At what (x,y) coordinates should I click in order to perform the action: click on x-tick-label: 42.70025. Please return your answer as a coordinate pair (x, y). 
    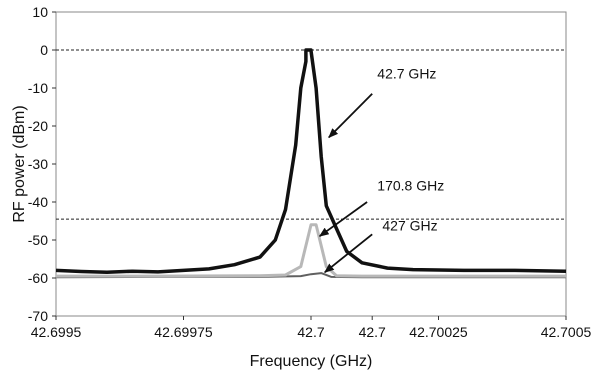
    Looking at the image, I should click on (438, 332).